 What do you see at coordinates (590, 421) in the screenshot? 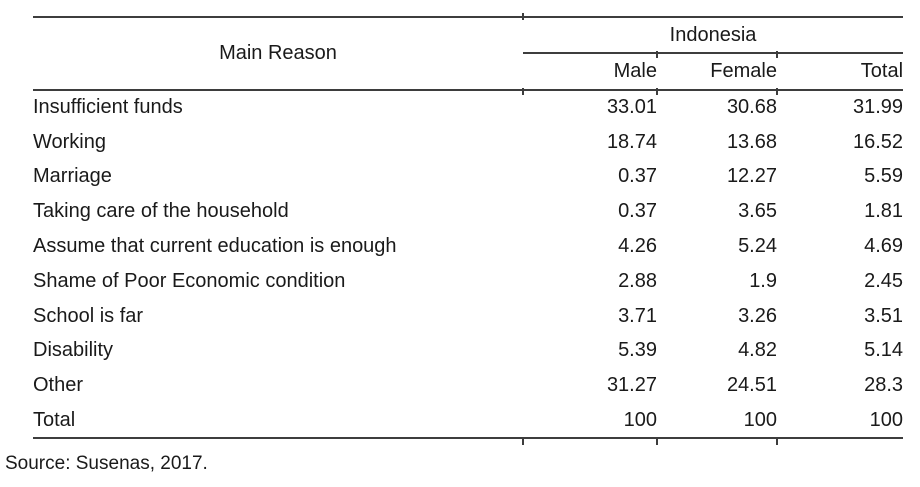
I see `male-value: 100` at bounding box center [590, 421].